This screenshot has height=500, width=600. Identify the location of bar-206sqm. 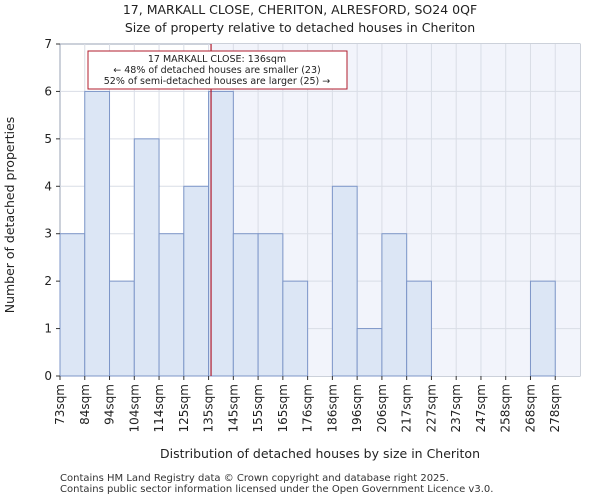
(394, 305).